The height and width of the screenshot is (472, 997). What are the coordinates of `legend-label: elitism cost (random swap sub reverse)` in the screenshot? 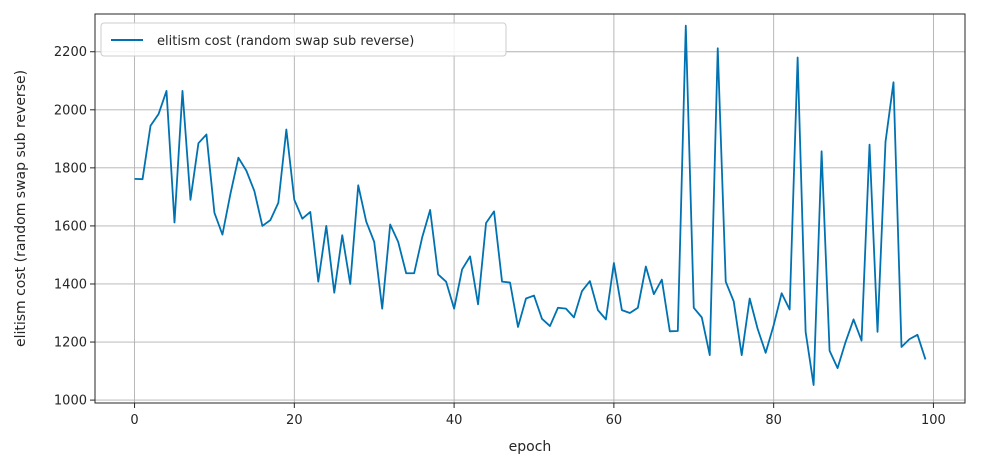 It's located at (285, 41).